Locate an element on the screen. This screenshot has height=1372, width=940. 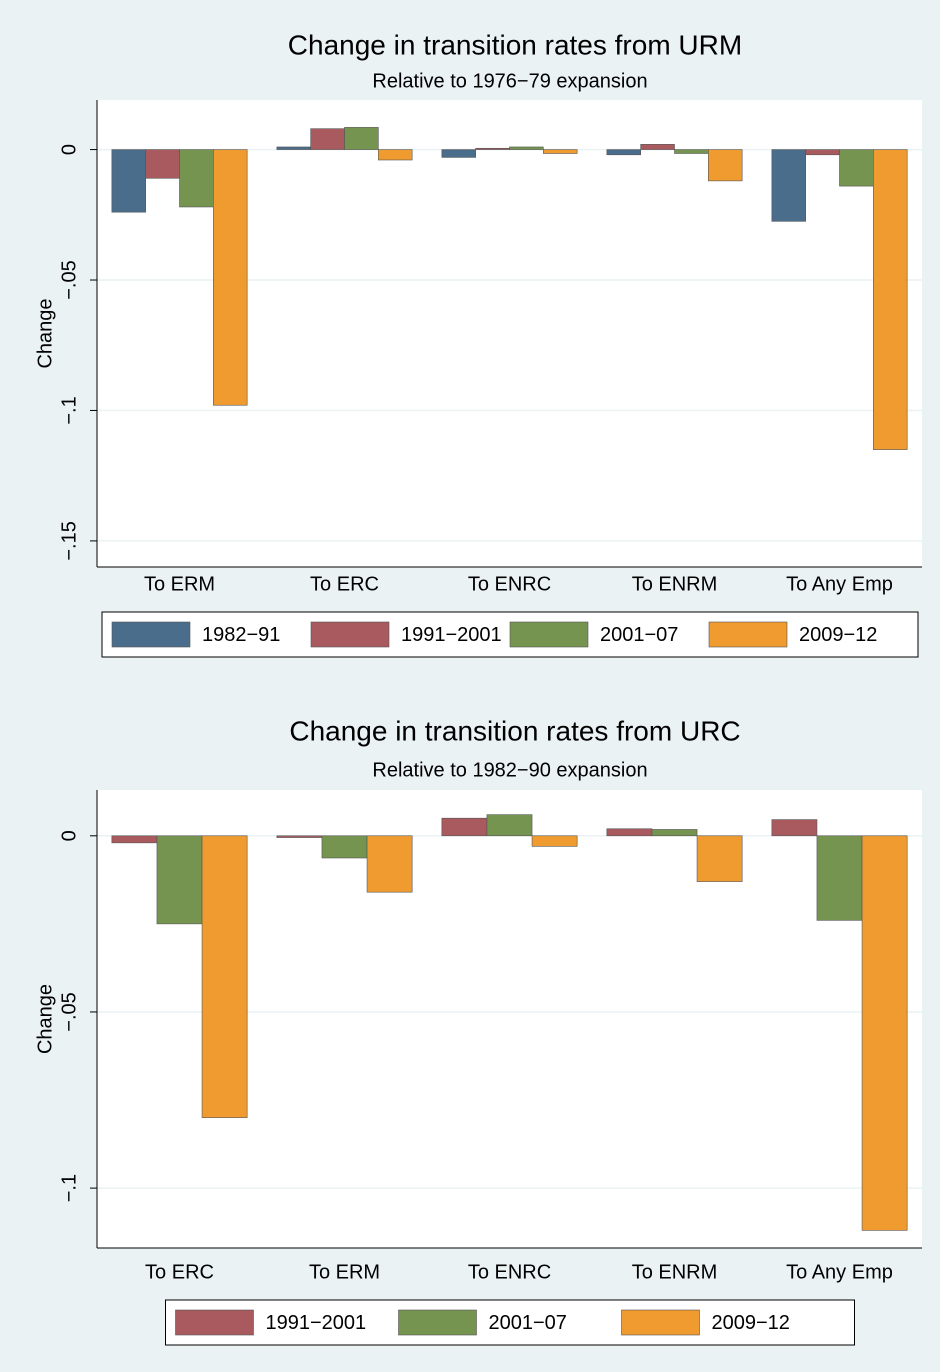
legend-box is located at coordinates (510, 1322).